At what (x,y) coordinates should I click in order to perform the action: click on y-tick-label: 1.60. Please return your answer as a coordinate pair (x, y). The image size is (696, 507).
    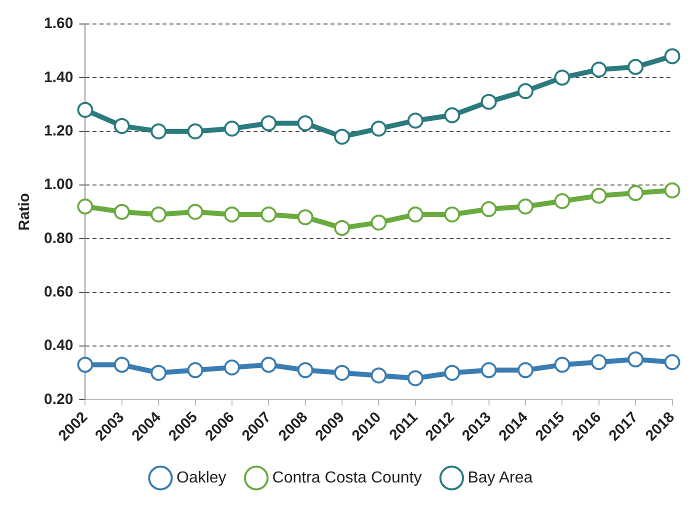
    Looking at the image, I should click on (59, 23).